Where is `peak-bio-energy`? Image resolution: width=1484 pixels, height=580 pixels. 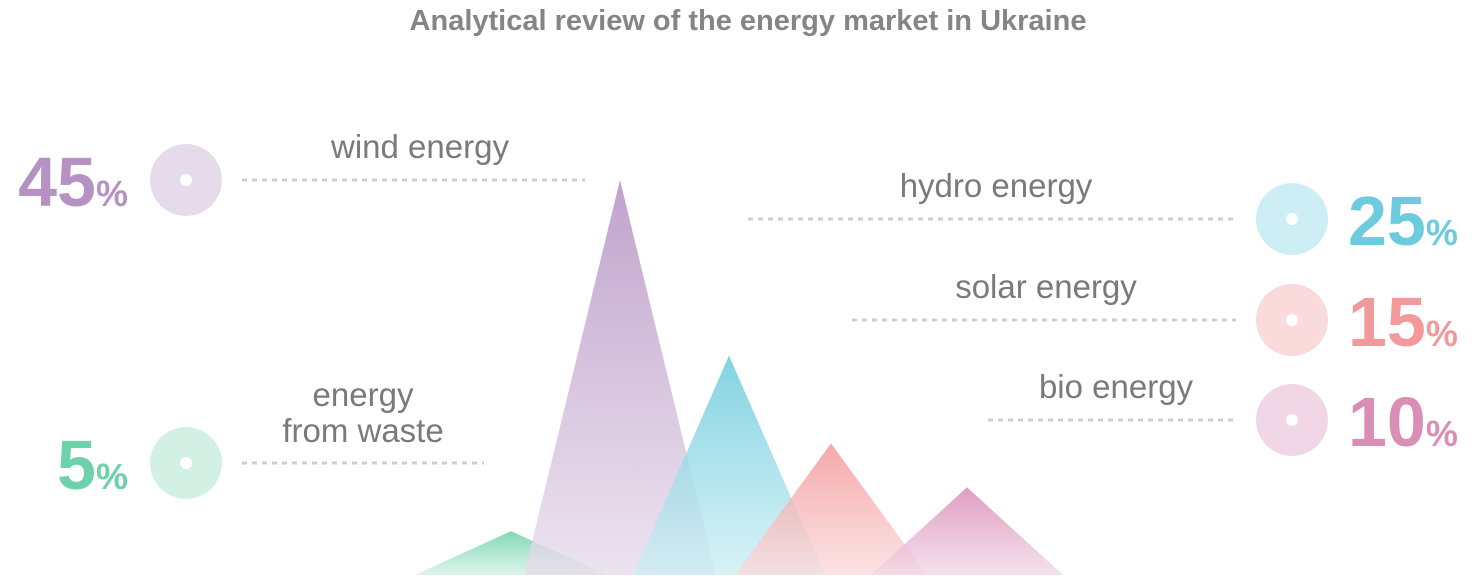 peak-bio-energy is located at coordinates (967, 531).